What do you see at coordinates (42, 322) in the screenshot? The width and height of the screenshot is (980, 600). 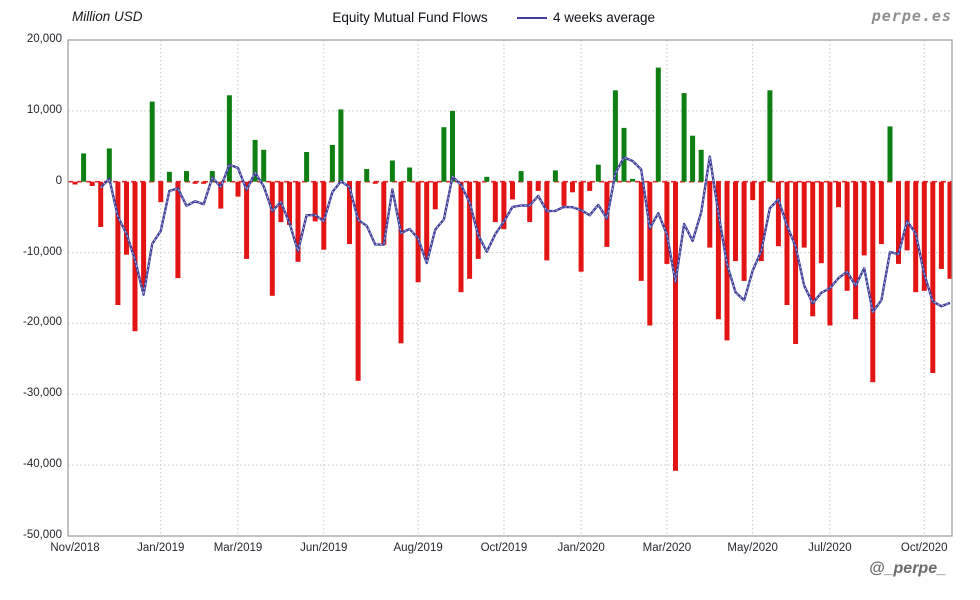 I see `y-tick-label: -20,000` at bounding box center [42, 322].